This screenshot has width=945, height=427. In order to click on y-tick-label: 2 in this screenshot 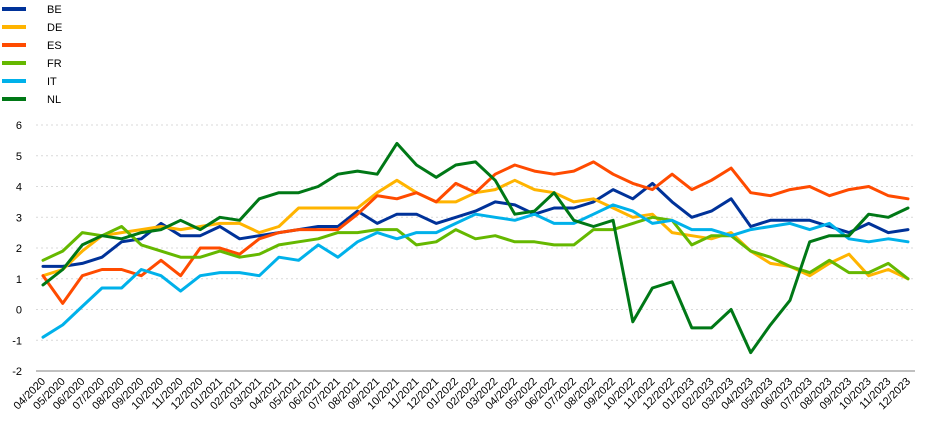, I will do `click(19, 249)`.